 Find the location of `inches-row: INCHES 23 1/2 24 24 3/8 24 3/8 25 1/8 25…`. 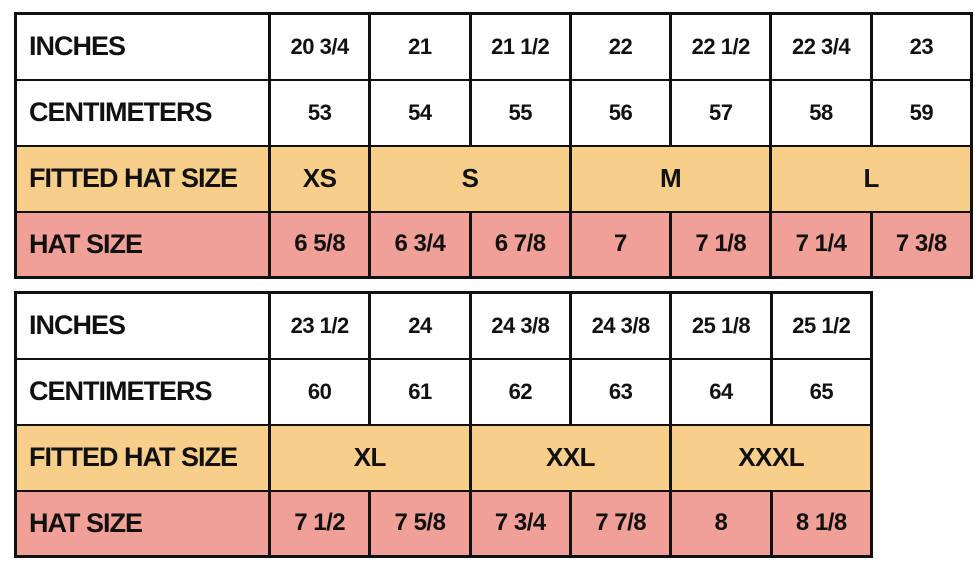

inches-row: INCHES 23 1/2 24 24 3/8 24 3/8 25 1/8 25… is located at coordinates (444, 325).